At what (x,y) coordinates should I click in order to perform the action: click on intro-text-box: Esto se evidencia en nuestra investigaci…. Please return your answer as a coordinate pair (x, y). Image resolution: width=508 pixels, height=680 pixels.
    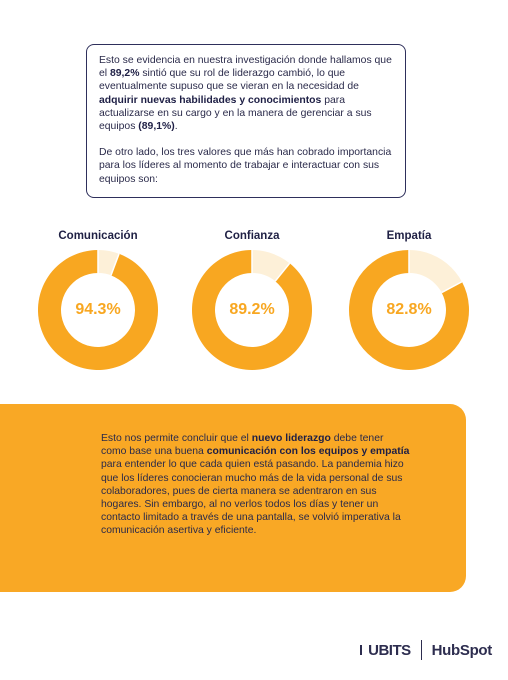
    Looking at the image, I should click on (246, 121).